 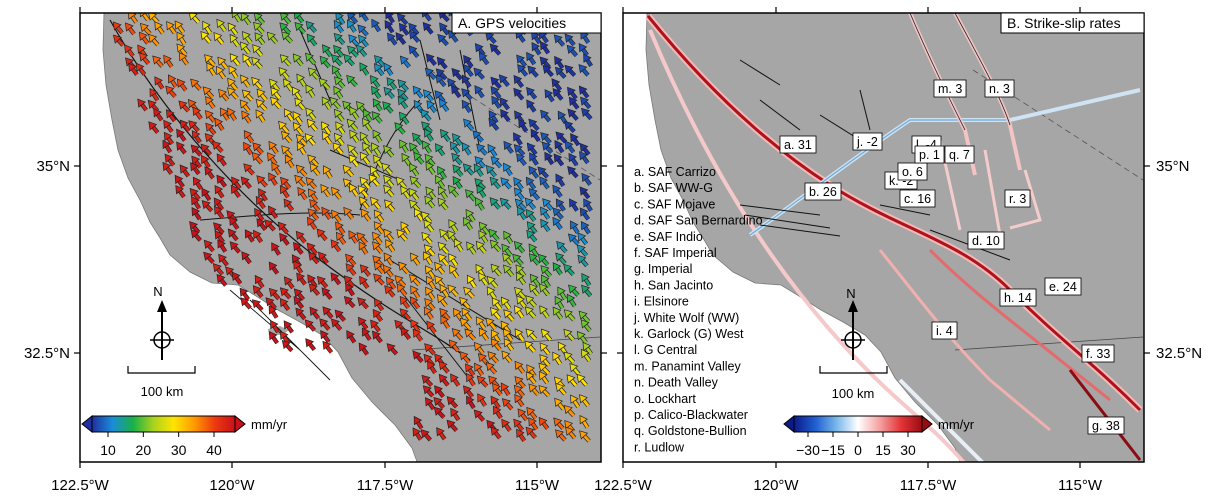 I want to click on rate-label: f. 33, so click(x=1098, y=353).